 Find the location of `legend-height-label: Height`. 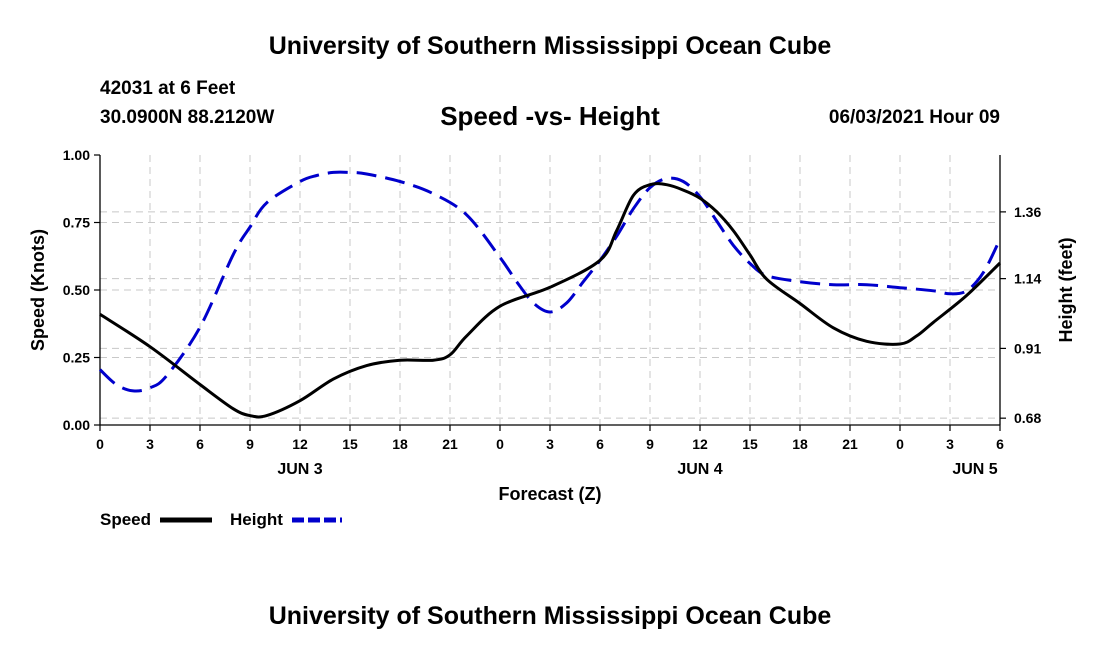

legend-height-label: Height is located at coordinates (256, 519).